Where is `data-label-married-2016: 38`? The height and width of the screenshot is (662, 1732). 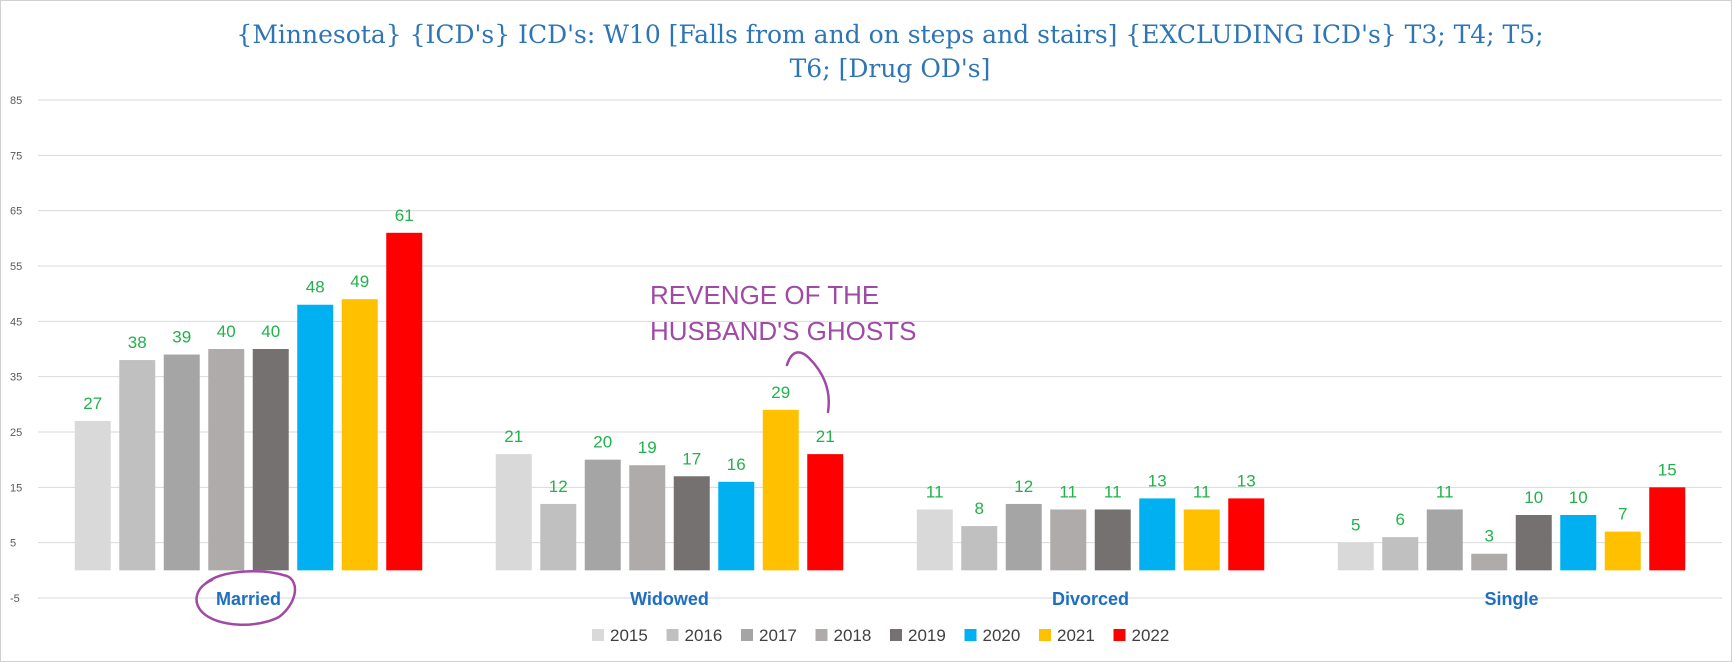
data-label-married-2016: 38 is located at coordinates (137, 342).